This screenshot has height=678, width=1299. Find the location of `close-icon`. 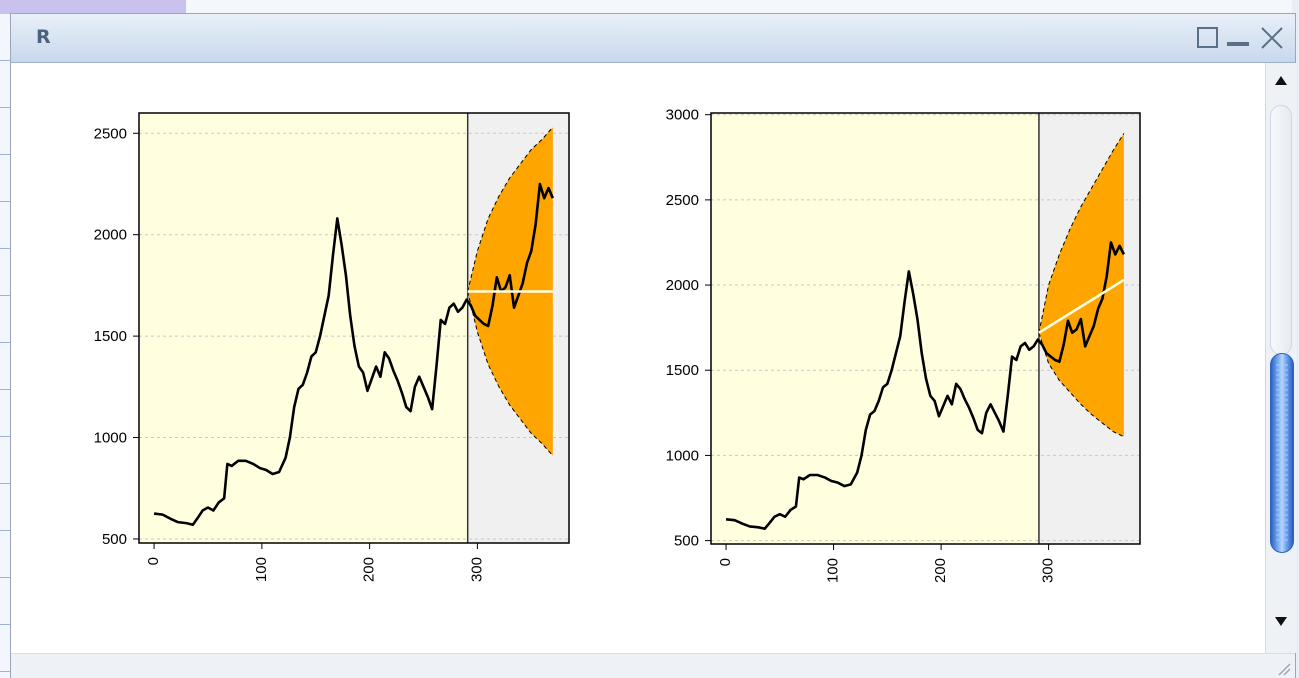

close-icon is located at coordinates (1272, 38).